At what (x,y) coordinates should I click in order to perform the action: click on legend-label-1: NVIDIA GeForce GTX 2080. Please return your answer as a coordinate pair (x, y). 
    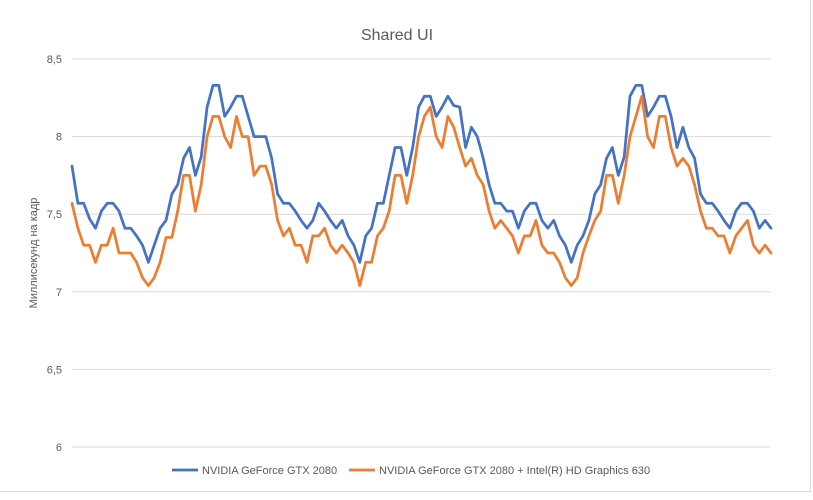
    Looking at the image, I should click on (269, 471).